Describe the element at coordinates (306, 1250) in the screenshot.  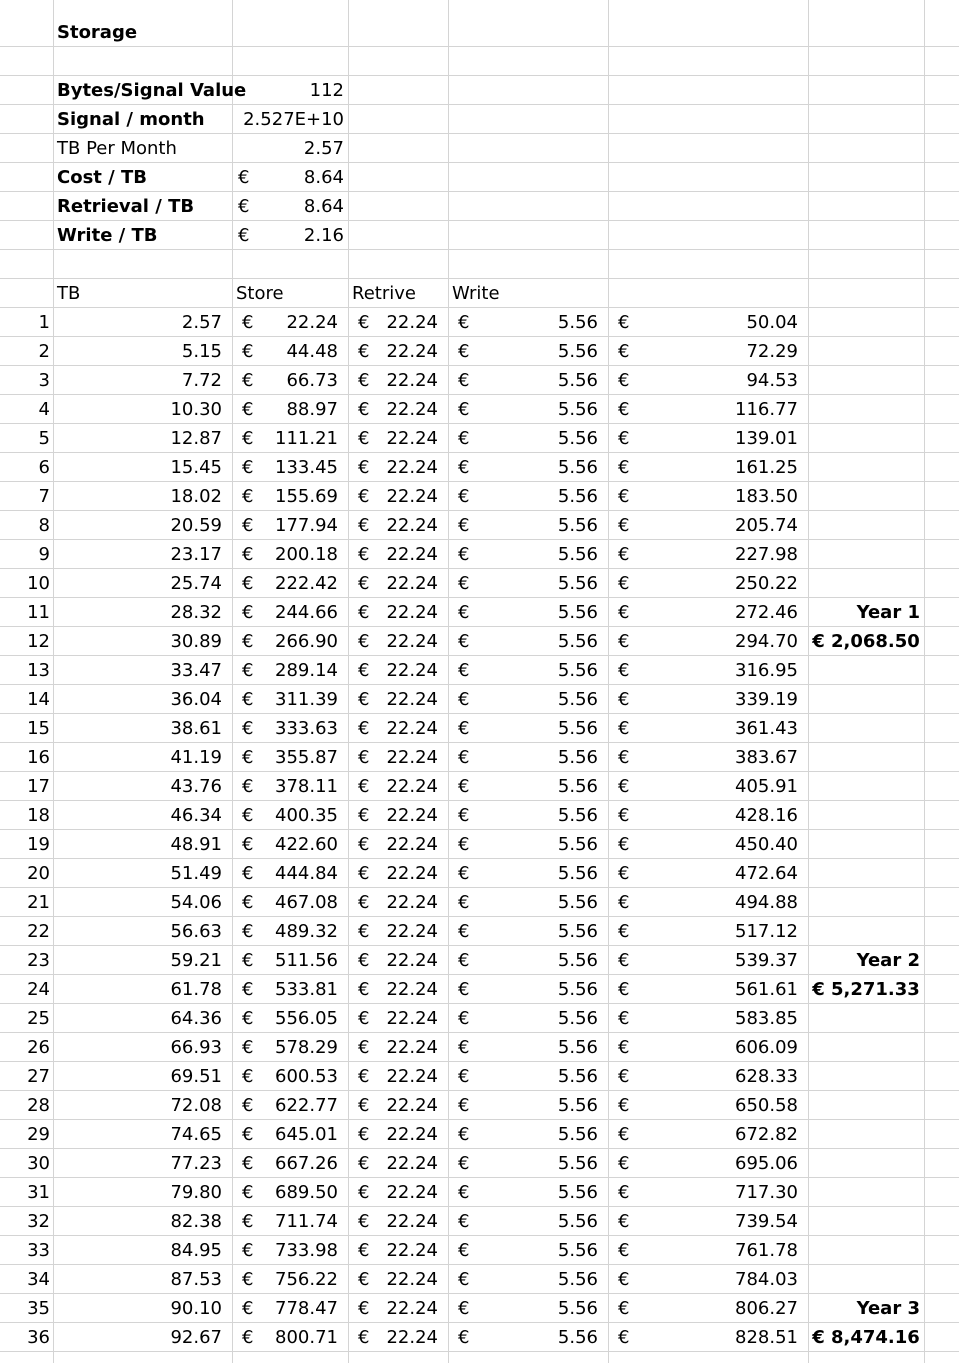
I see `store-value: 733.98` at that location.